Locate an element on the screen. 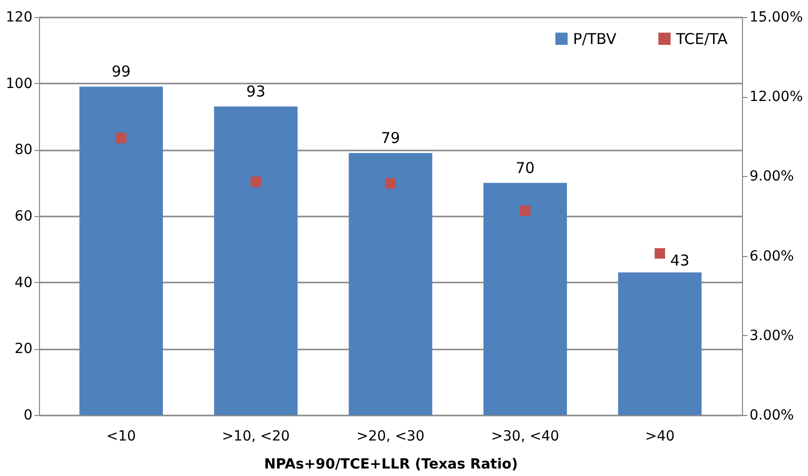 This screenshot has width=808, height=476. legend-label: TCE/TA is located at coordinates (701, 39).